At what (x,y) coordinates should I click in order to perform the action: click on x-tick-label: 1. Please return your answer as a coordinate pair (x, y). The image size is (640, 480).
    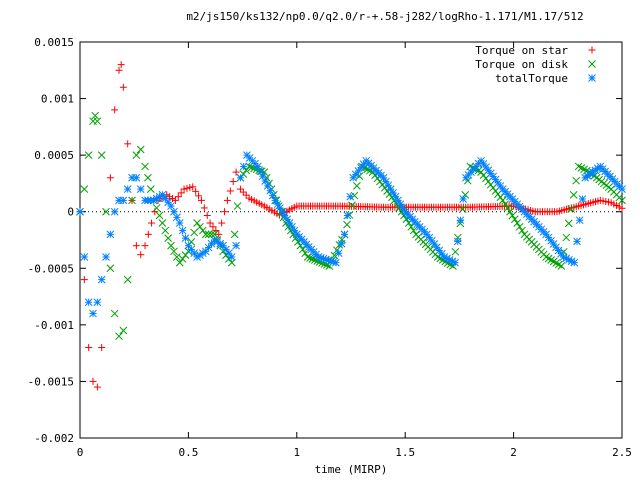
    Looking at the image, I should click on (296, 452).